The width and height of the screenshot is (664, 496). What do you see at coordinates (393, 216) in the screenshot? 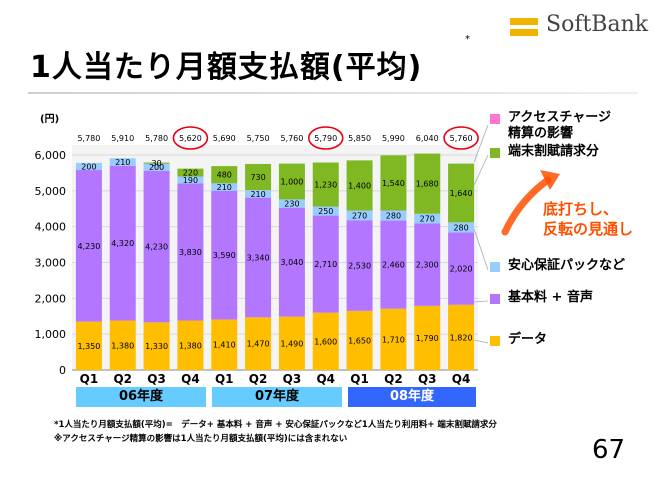
I see `bar-value-label-security: 280` at bounding box center [393, 216].